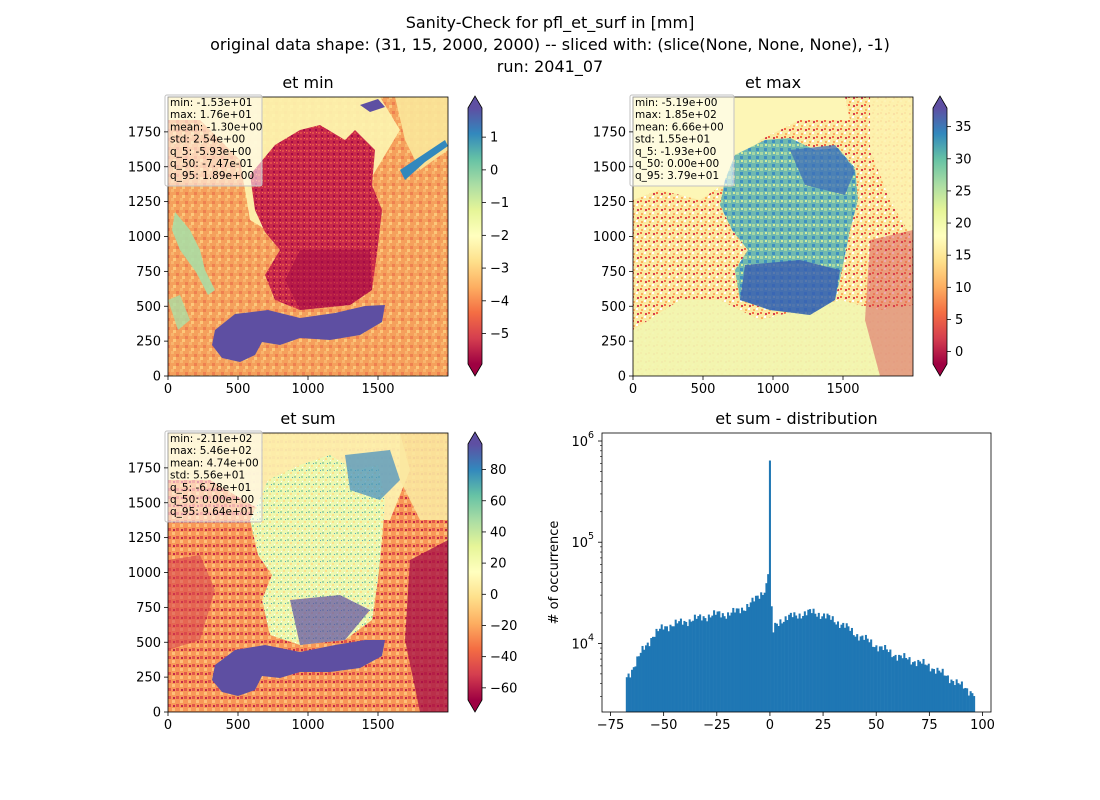 The height and width of the screenshot is (800, 1100). What do you see at coordinates (157, 713) in the screenshot?
I see `y-tick-label: 0` at bounding box center [157, 713].